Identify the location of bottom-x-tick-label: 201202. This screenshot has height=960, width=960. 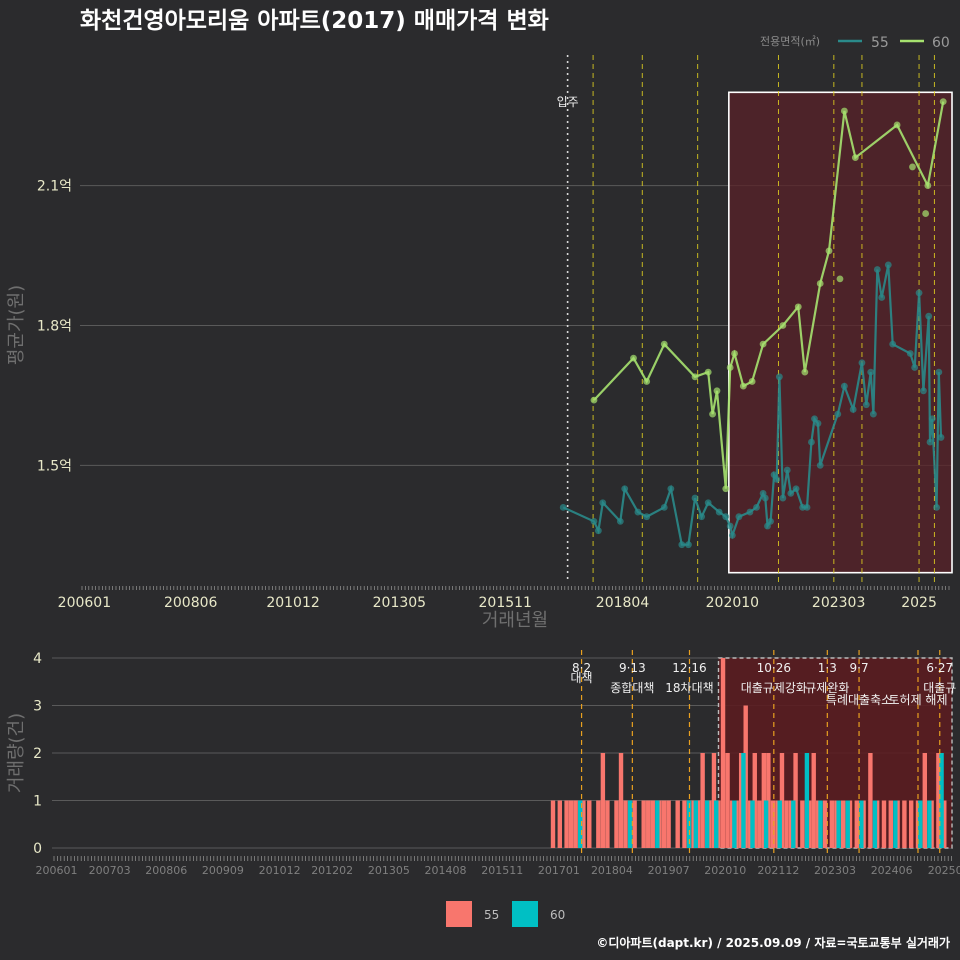
(332, 870).